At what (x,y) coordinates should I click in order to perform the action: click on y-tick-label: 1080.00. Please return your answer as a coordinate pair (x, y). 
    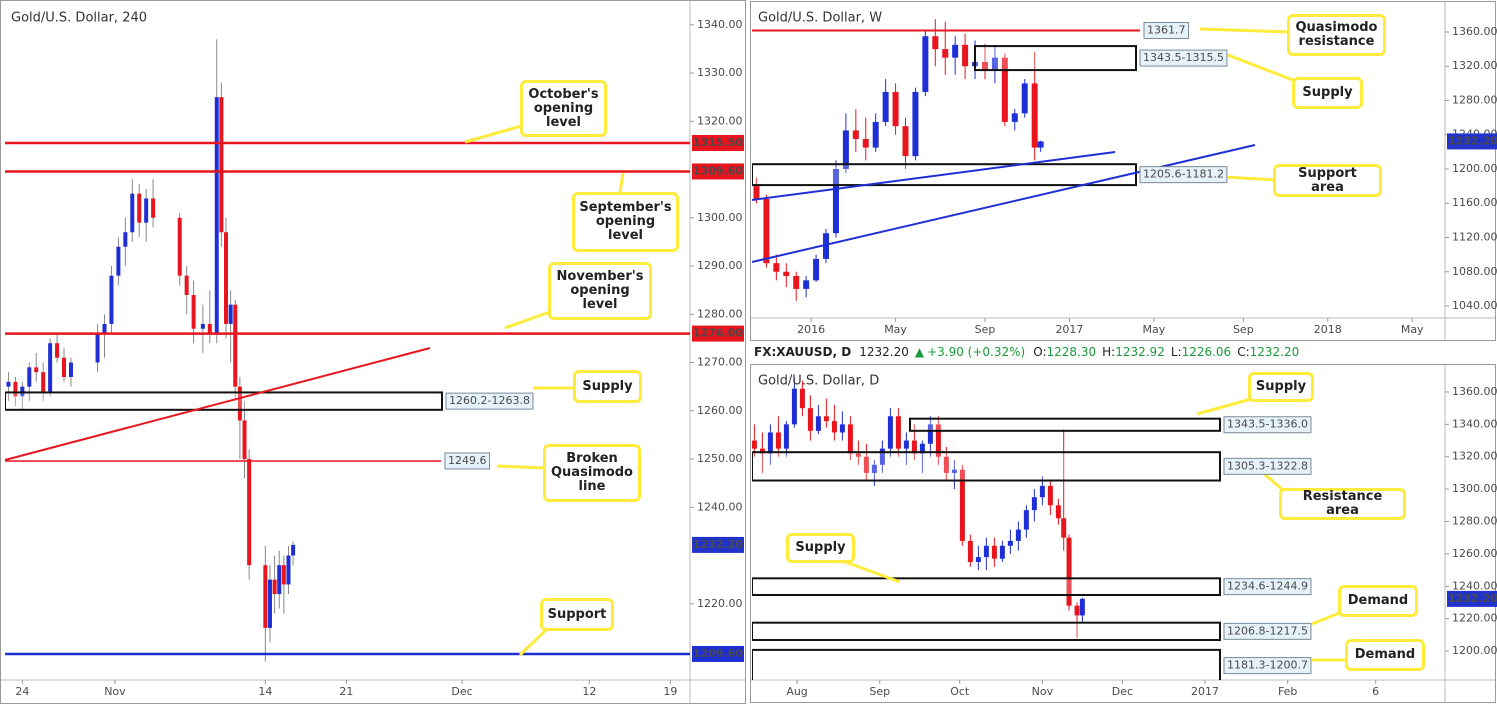
    Looking at the image, I should click on (1474, 271).